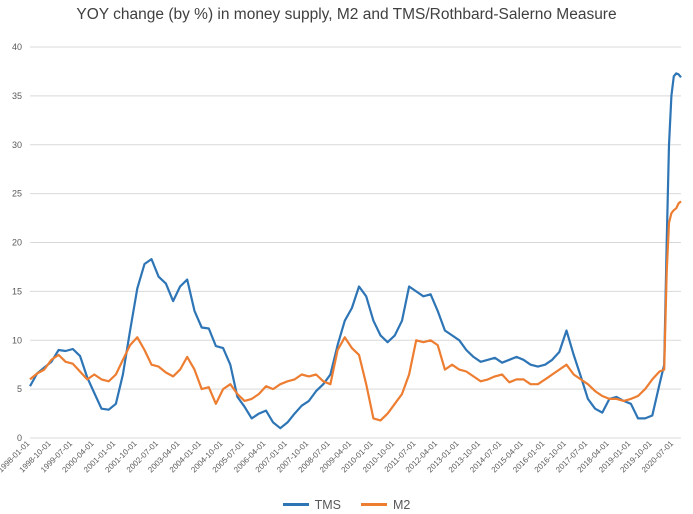  What do you see at coordinates (327, 504) in the screenshot?
I see `legend-label: TMS` at bounding box center [327, 504].